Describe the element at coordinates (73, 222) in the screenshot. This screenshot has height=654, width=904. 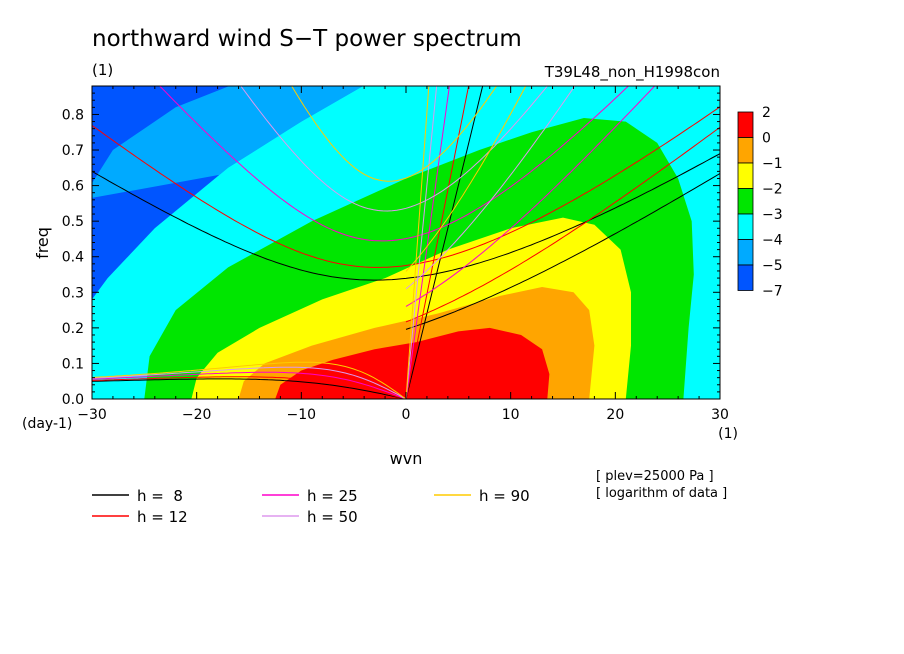
I see `y-tick-label: 0.5` at that location.